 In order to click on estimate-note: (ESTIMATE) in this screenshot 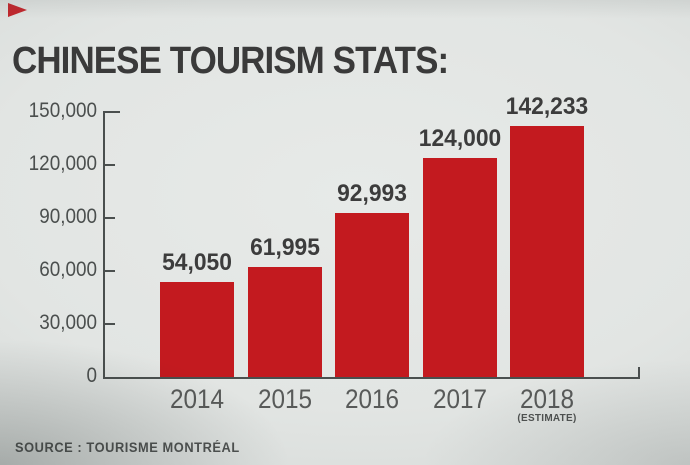, I will do `click(547, 418)`.